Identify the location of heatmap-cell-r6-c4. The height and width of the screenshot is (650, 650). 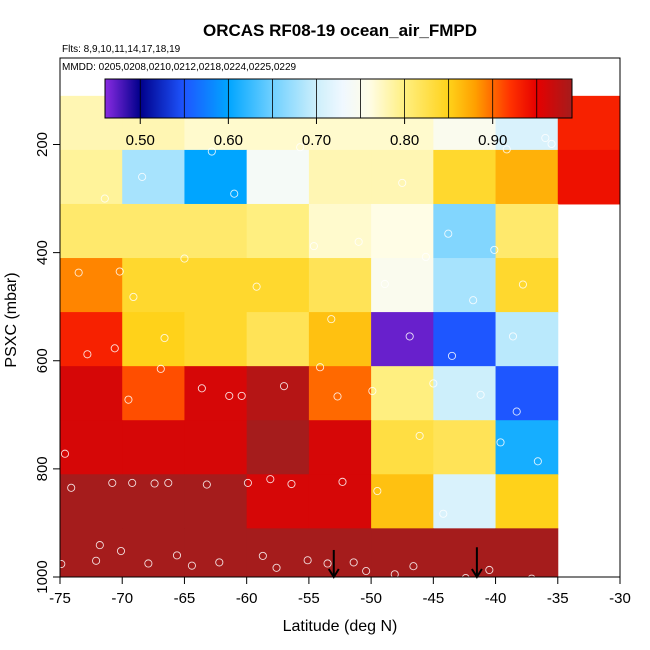
(340, 447).